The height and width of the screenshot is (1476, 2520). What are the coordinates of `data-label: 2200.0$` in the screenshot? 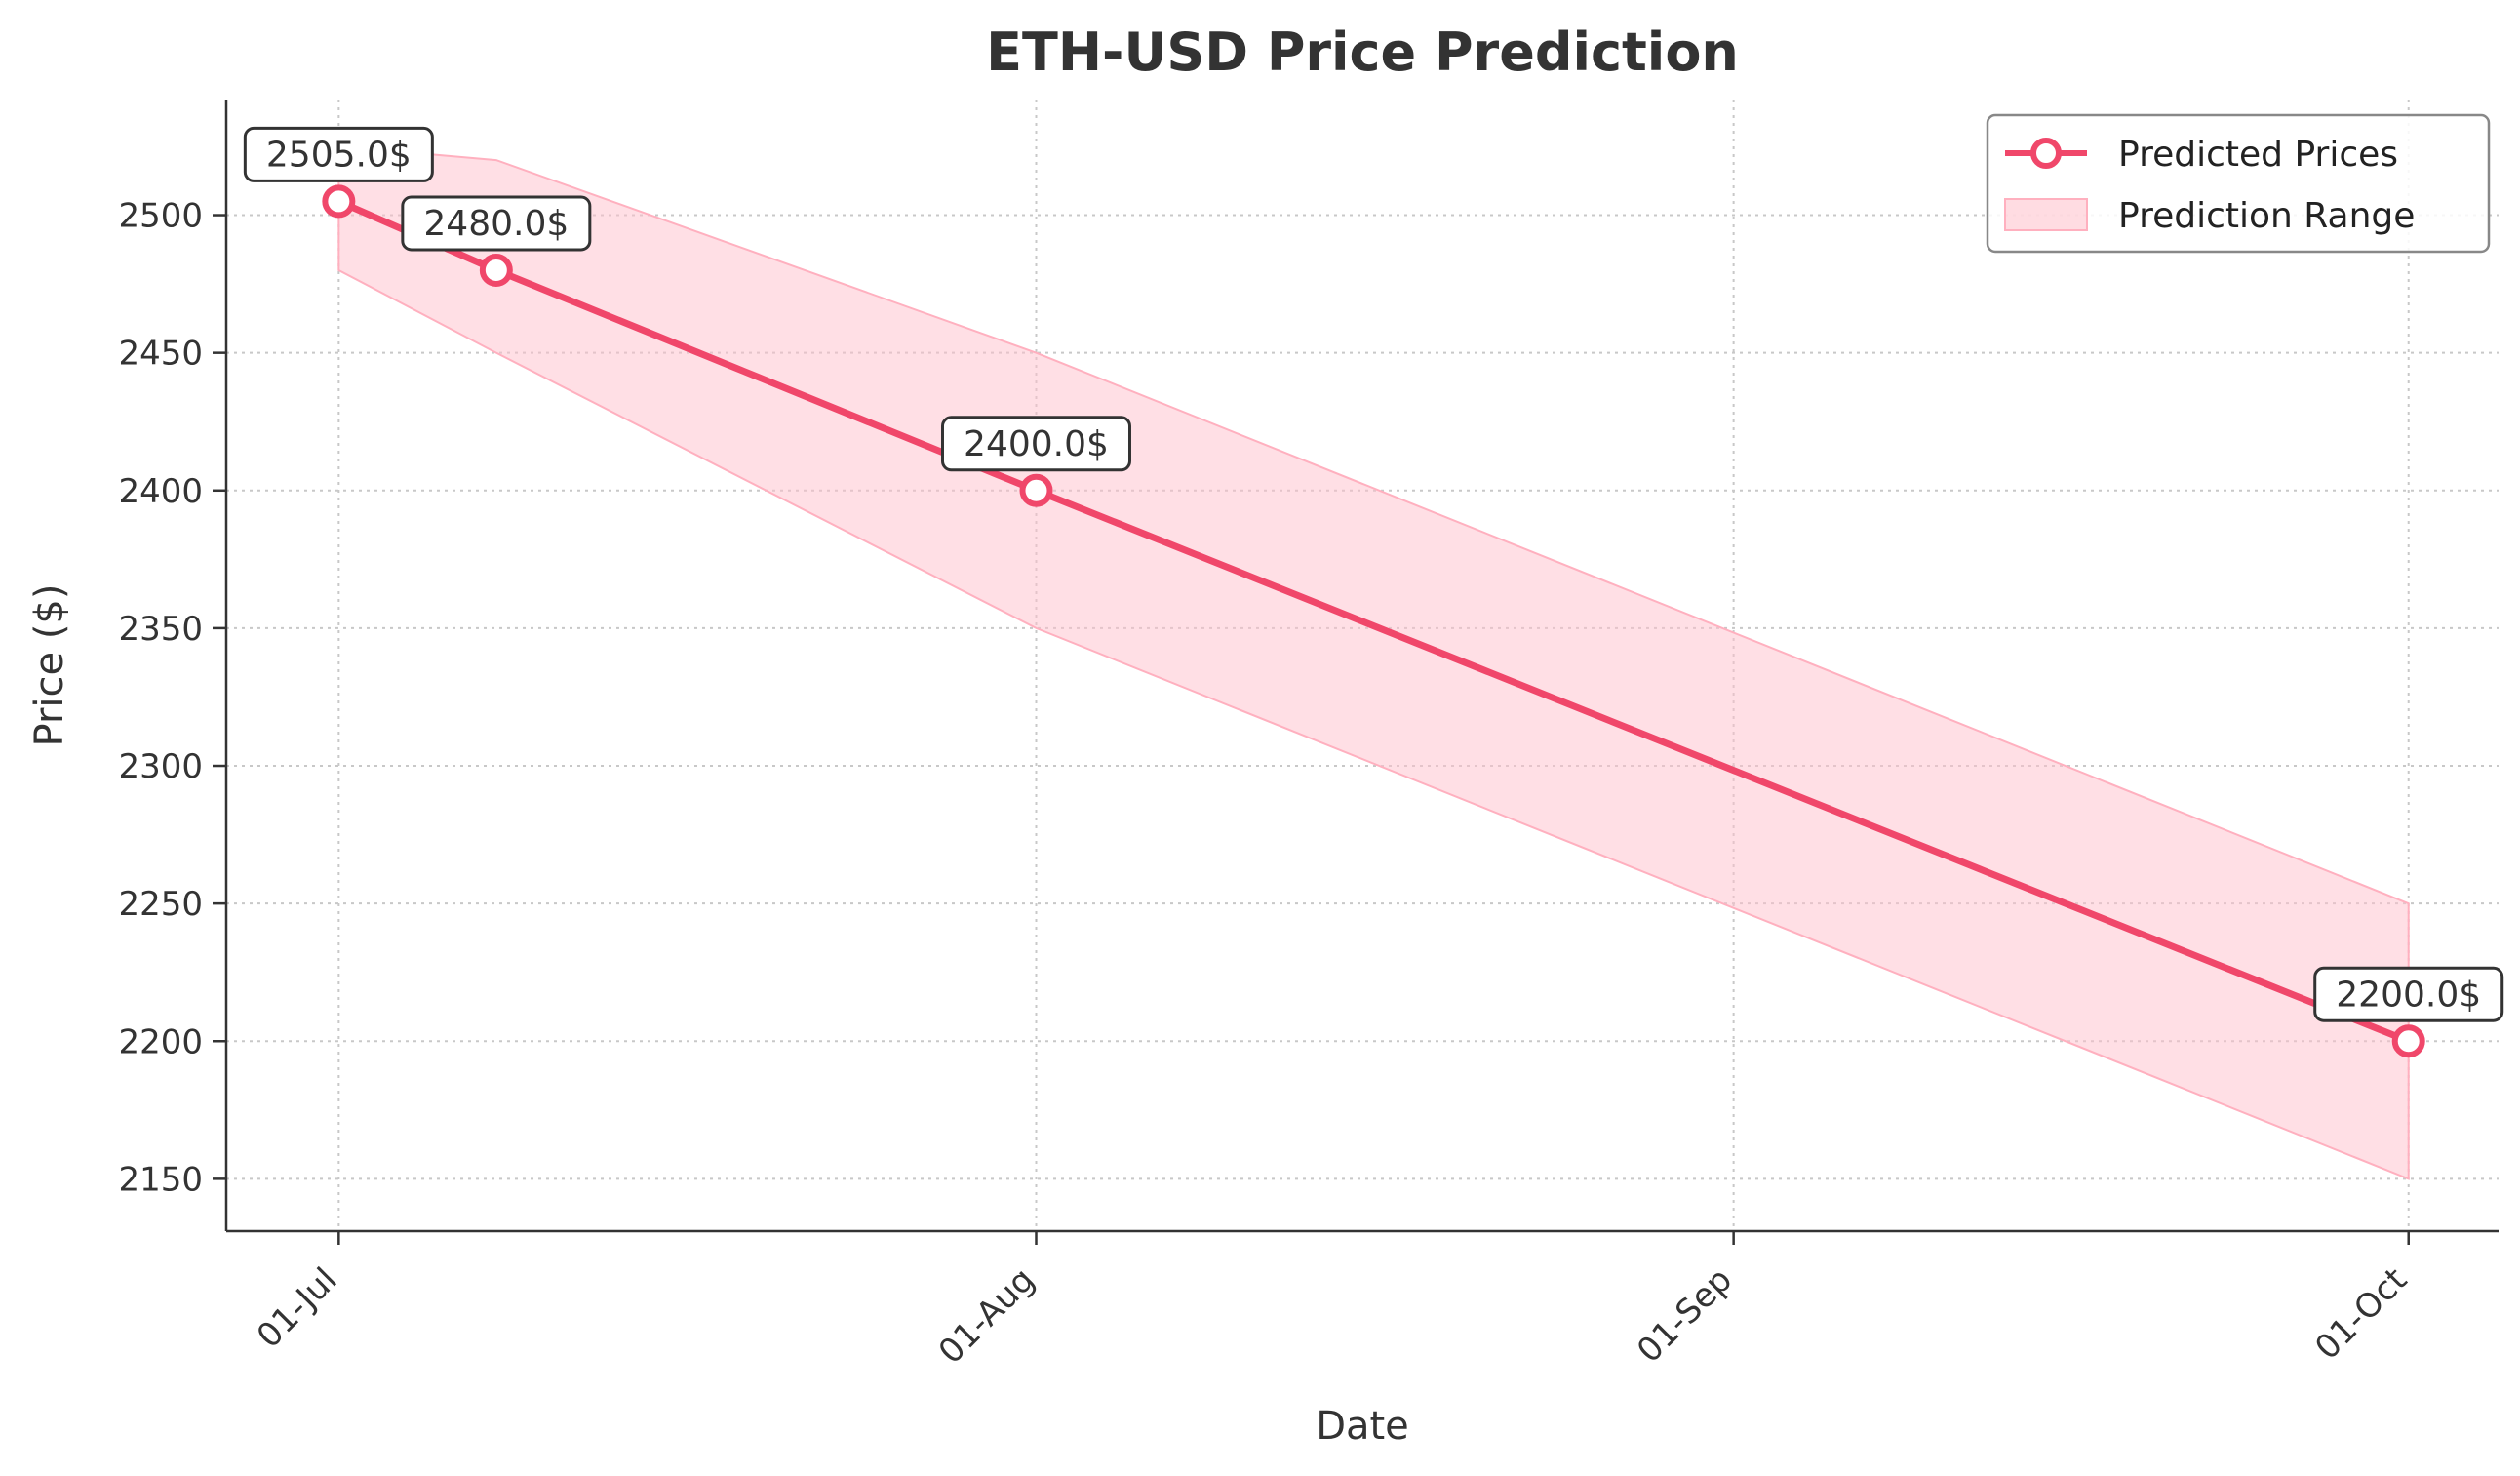 It's located at (2408, 995).